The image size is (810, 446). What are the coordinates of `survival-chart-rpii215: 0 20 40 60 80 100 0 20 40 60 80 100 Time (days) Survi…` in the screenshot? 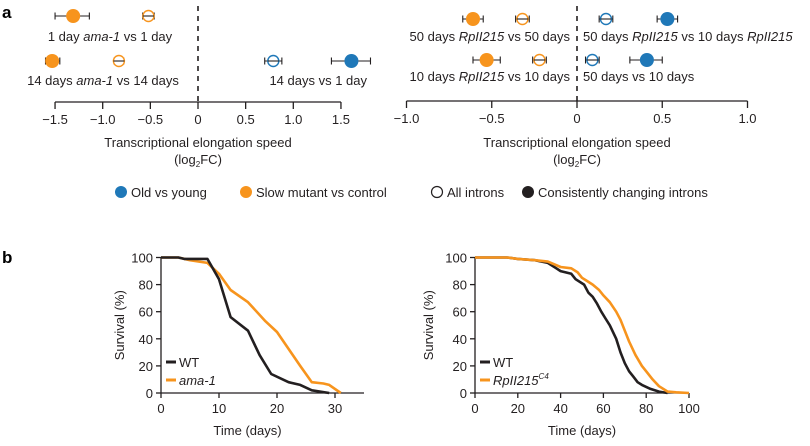 It's located at (560, 345).